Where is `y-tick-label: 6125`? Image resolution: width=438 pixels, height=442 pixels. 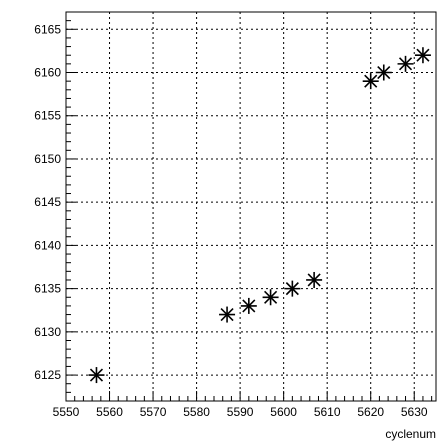 y-tick-label: 6125 is located at coordinates (47, 375).